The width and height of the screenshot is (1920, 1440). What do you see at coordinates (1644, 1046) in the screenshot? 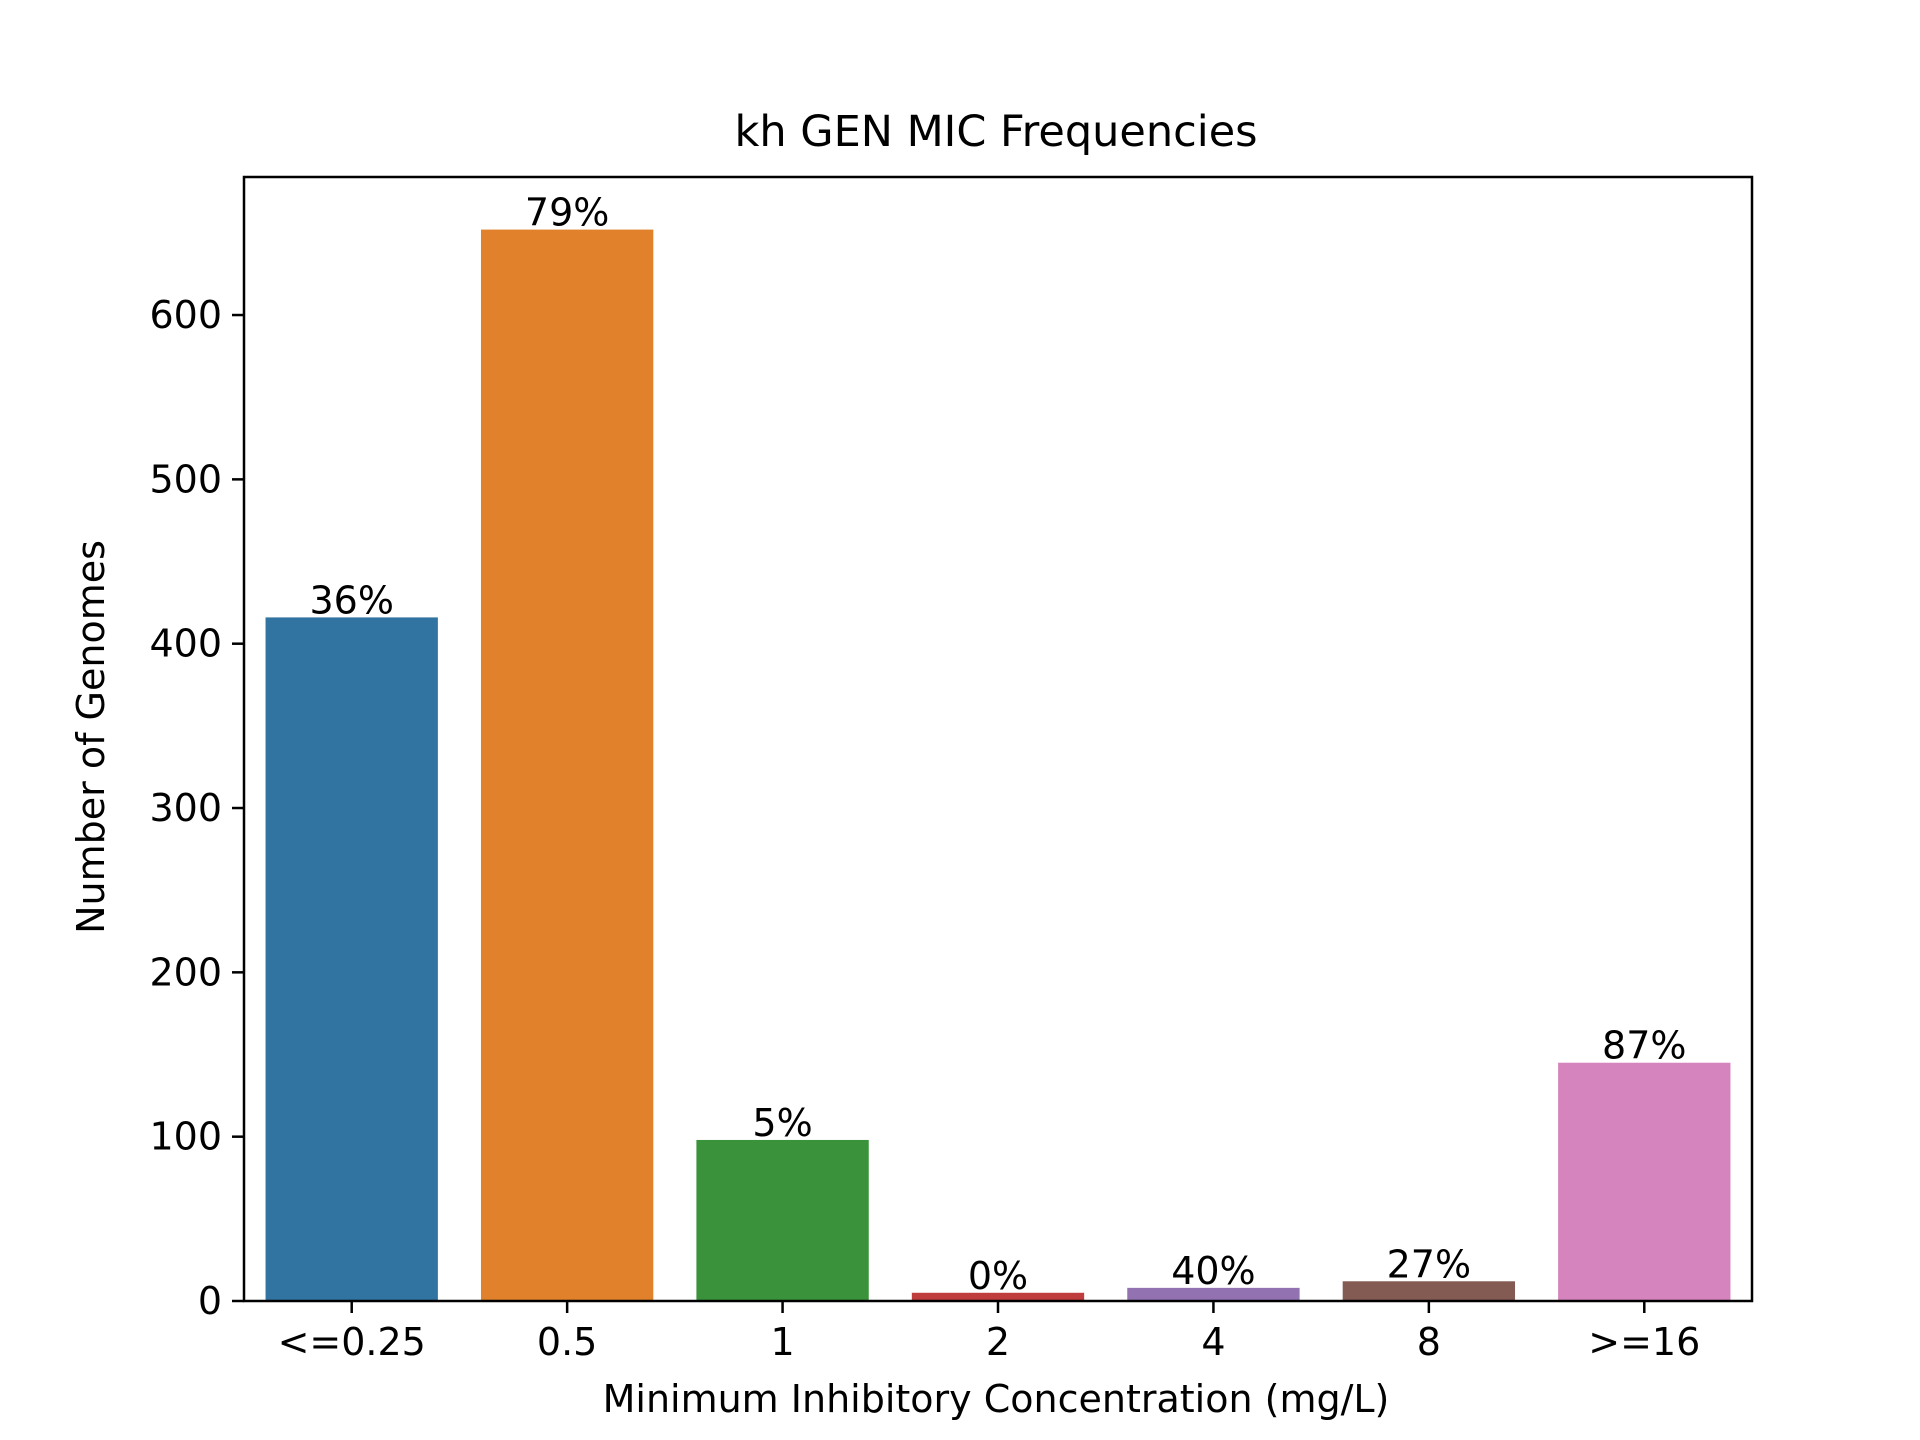
I see `data-label-6: 87%` at bounding box center [1644, 1046].